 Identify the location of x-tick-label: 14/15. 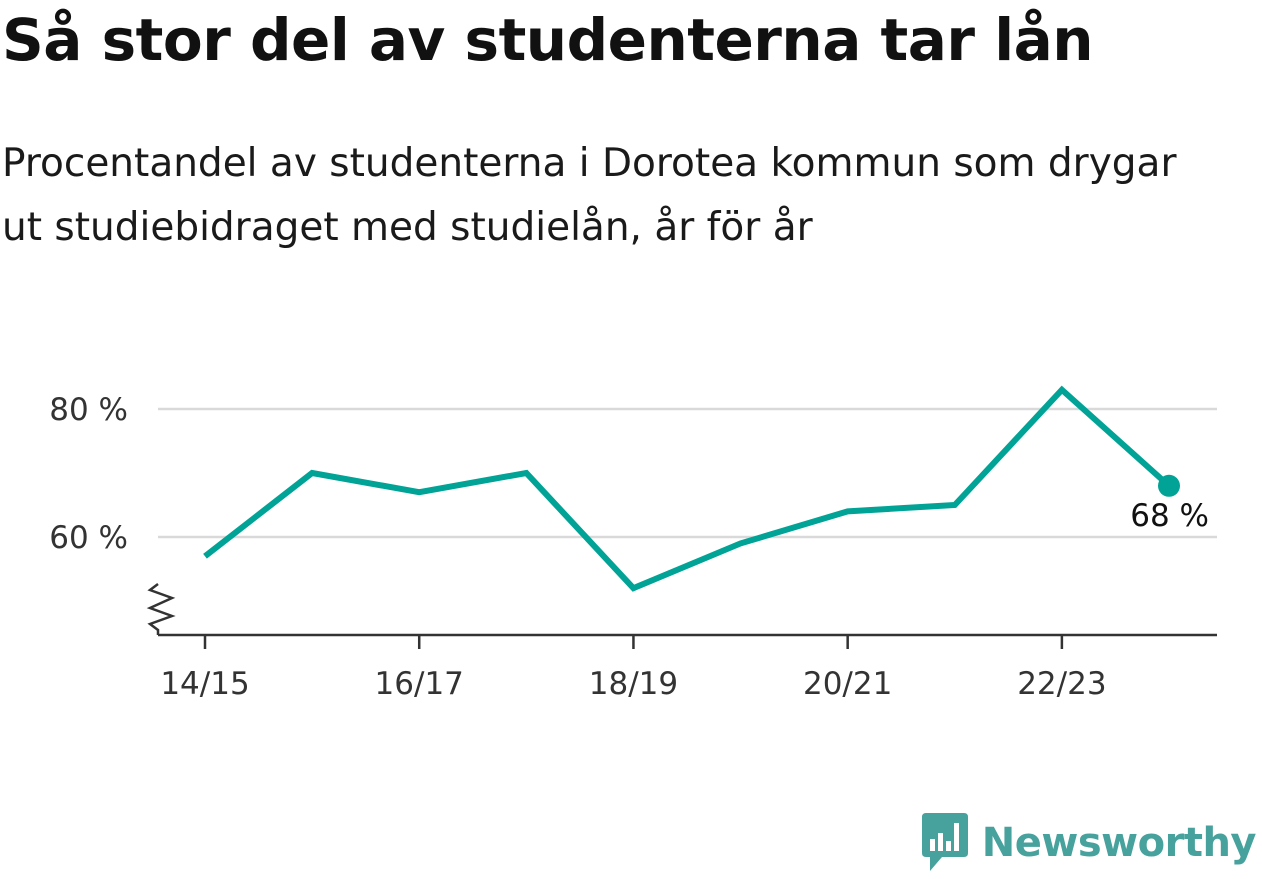
(204, 684).